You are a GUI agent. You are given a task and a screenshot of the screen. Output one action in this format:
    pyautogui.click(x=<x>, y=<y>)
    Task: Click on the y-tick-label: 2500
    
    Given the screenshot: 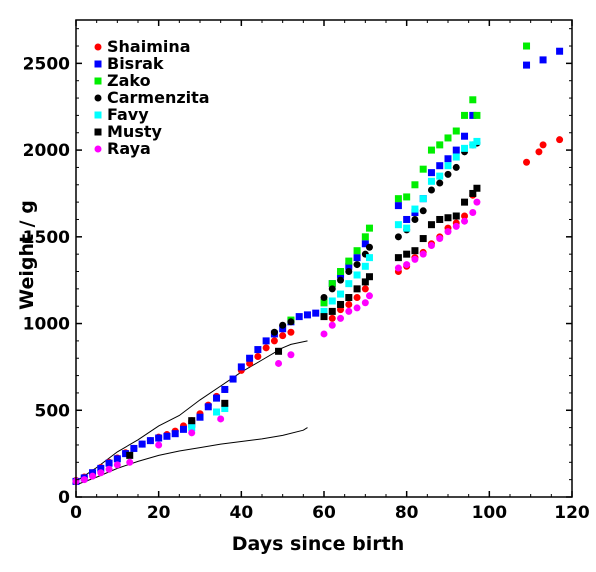 What is the action you would take?
    pyautogui.click(x=46, y=64)
    